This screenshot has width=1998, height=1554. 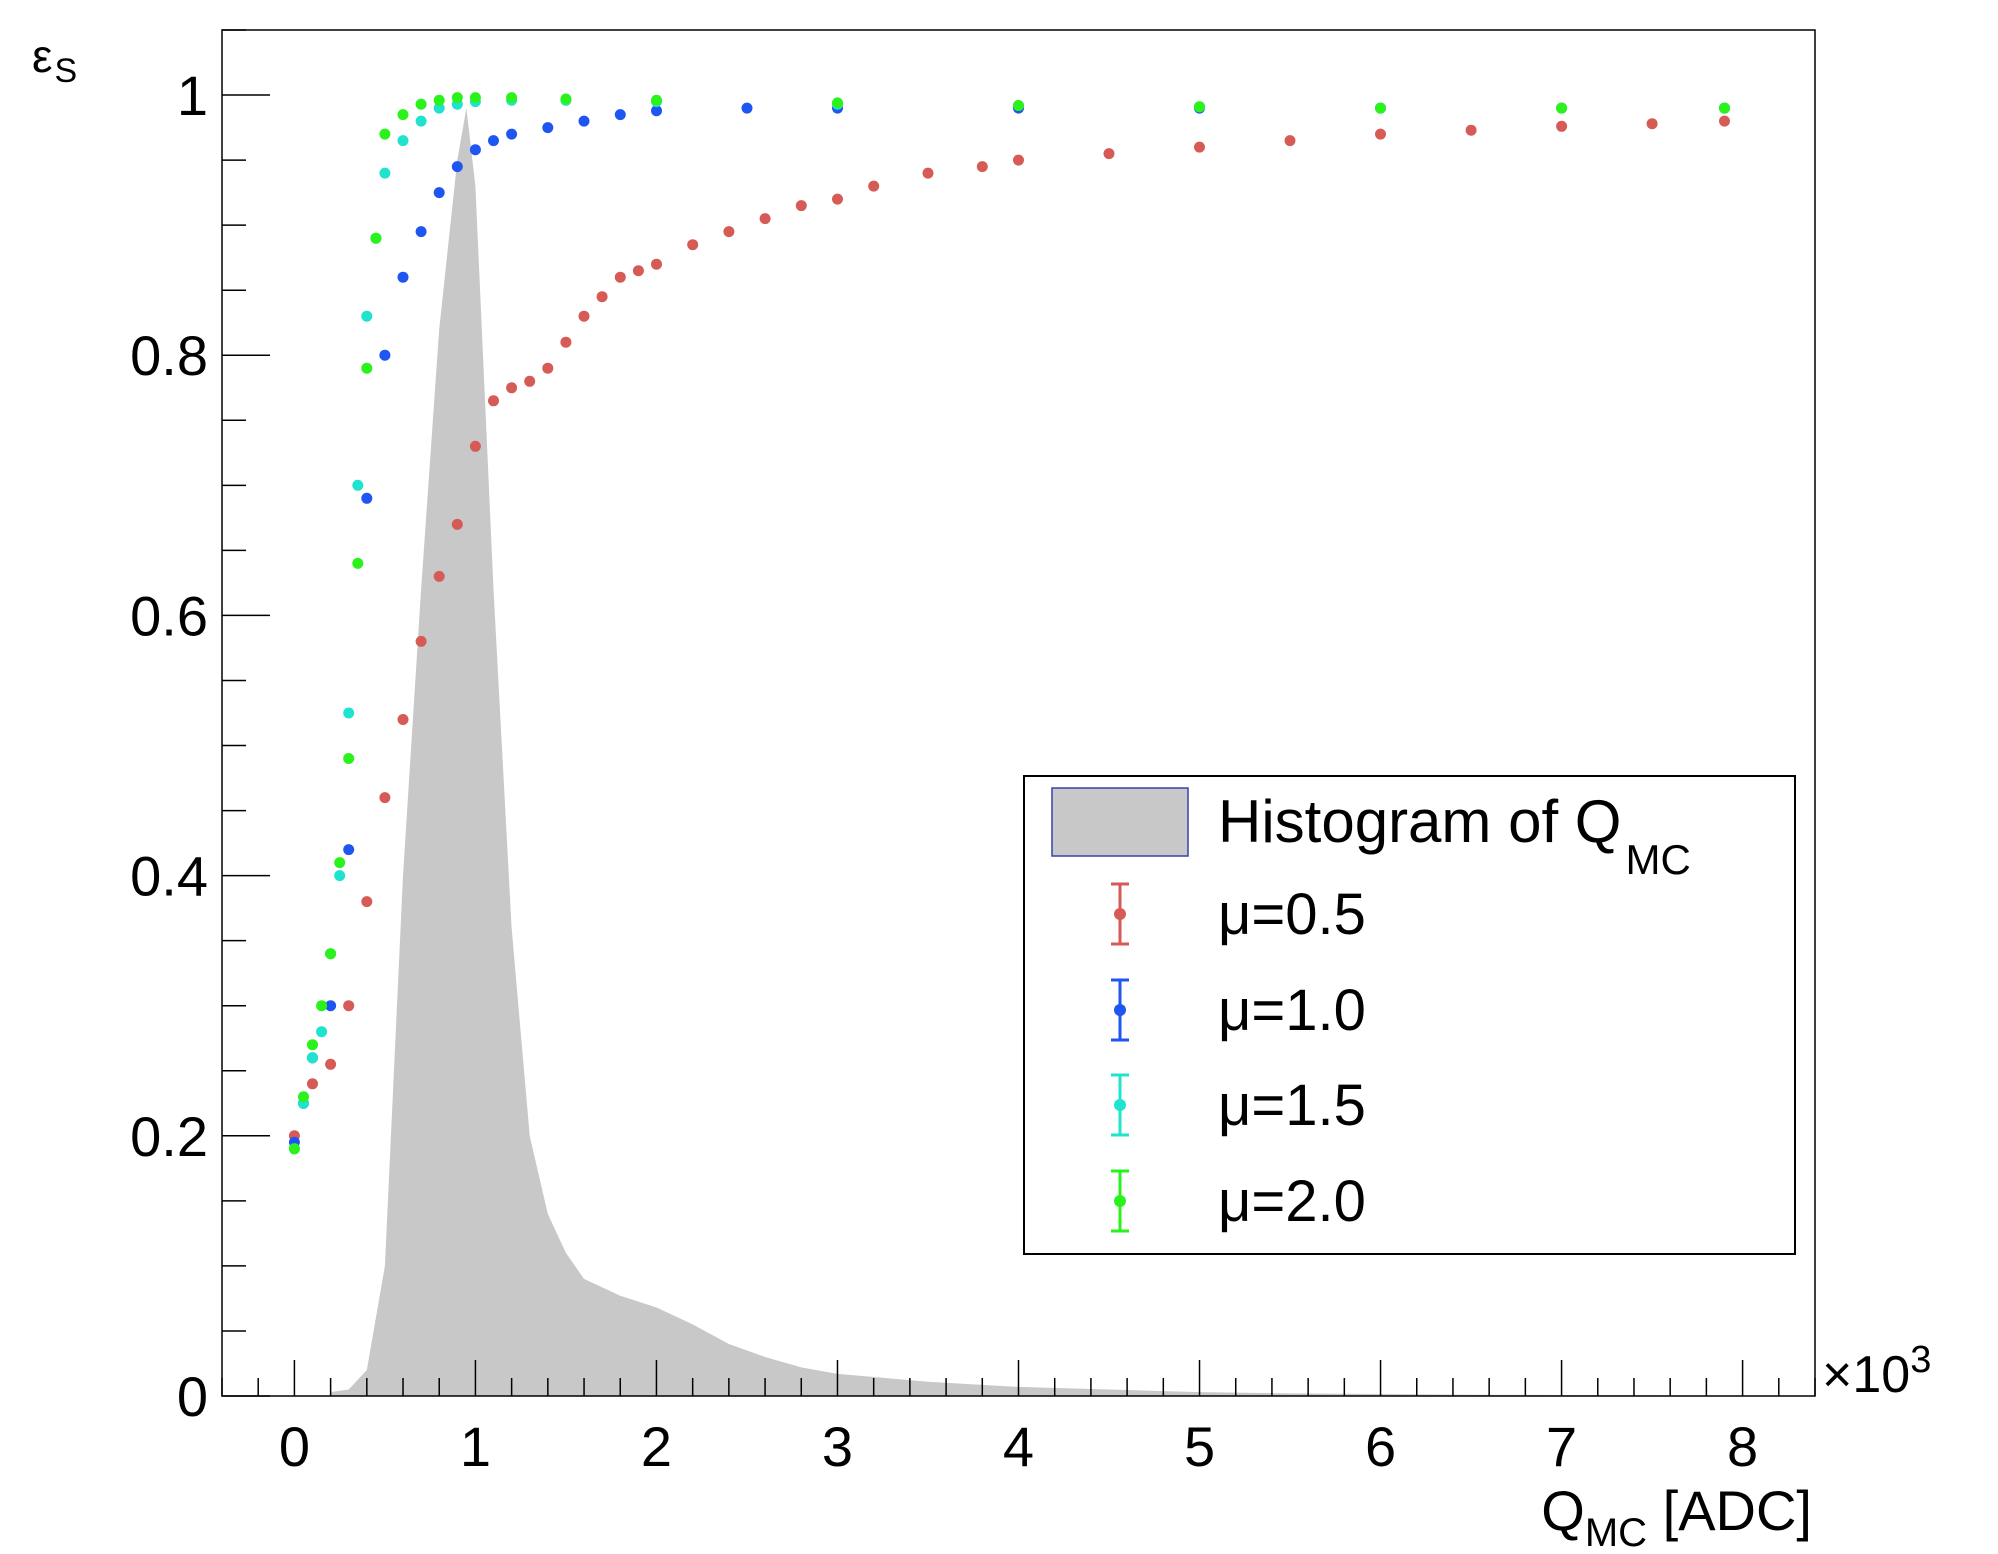 I want to click on x-tick-label: 5, so click(x=1199, y=1446).